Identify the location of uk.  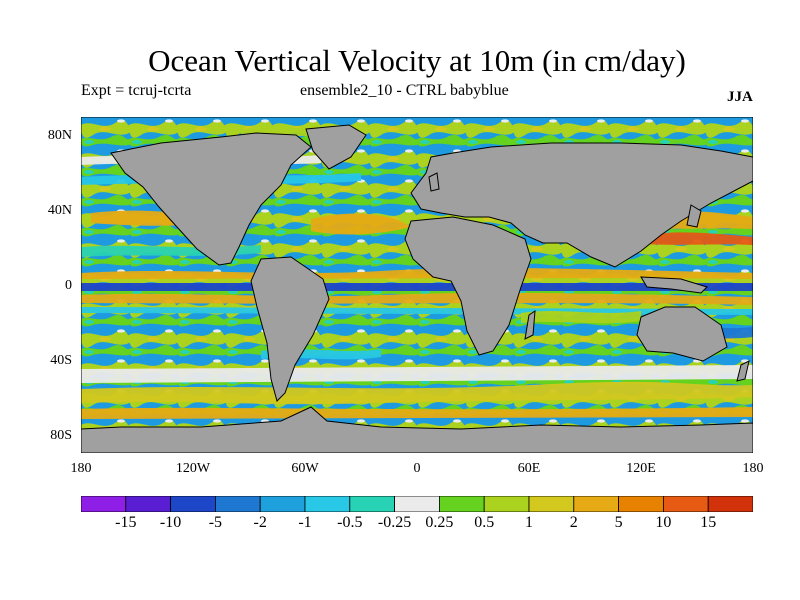
(434, 182).